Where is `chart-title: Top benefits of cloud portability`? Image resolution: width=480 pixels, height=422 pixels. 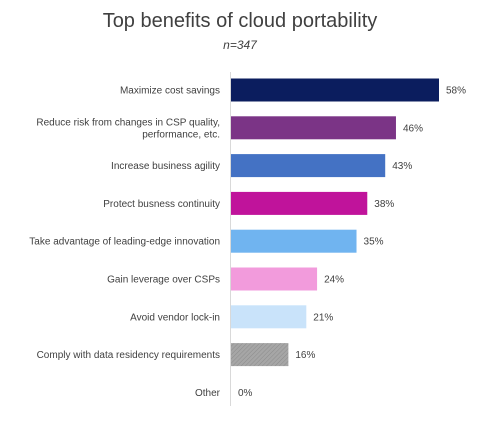 chart-title: Top benefits of cloud portability is located at coordinates (240, 21).